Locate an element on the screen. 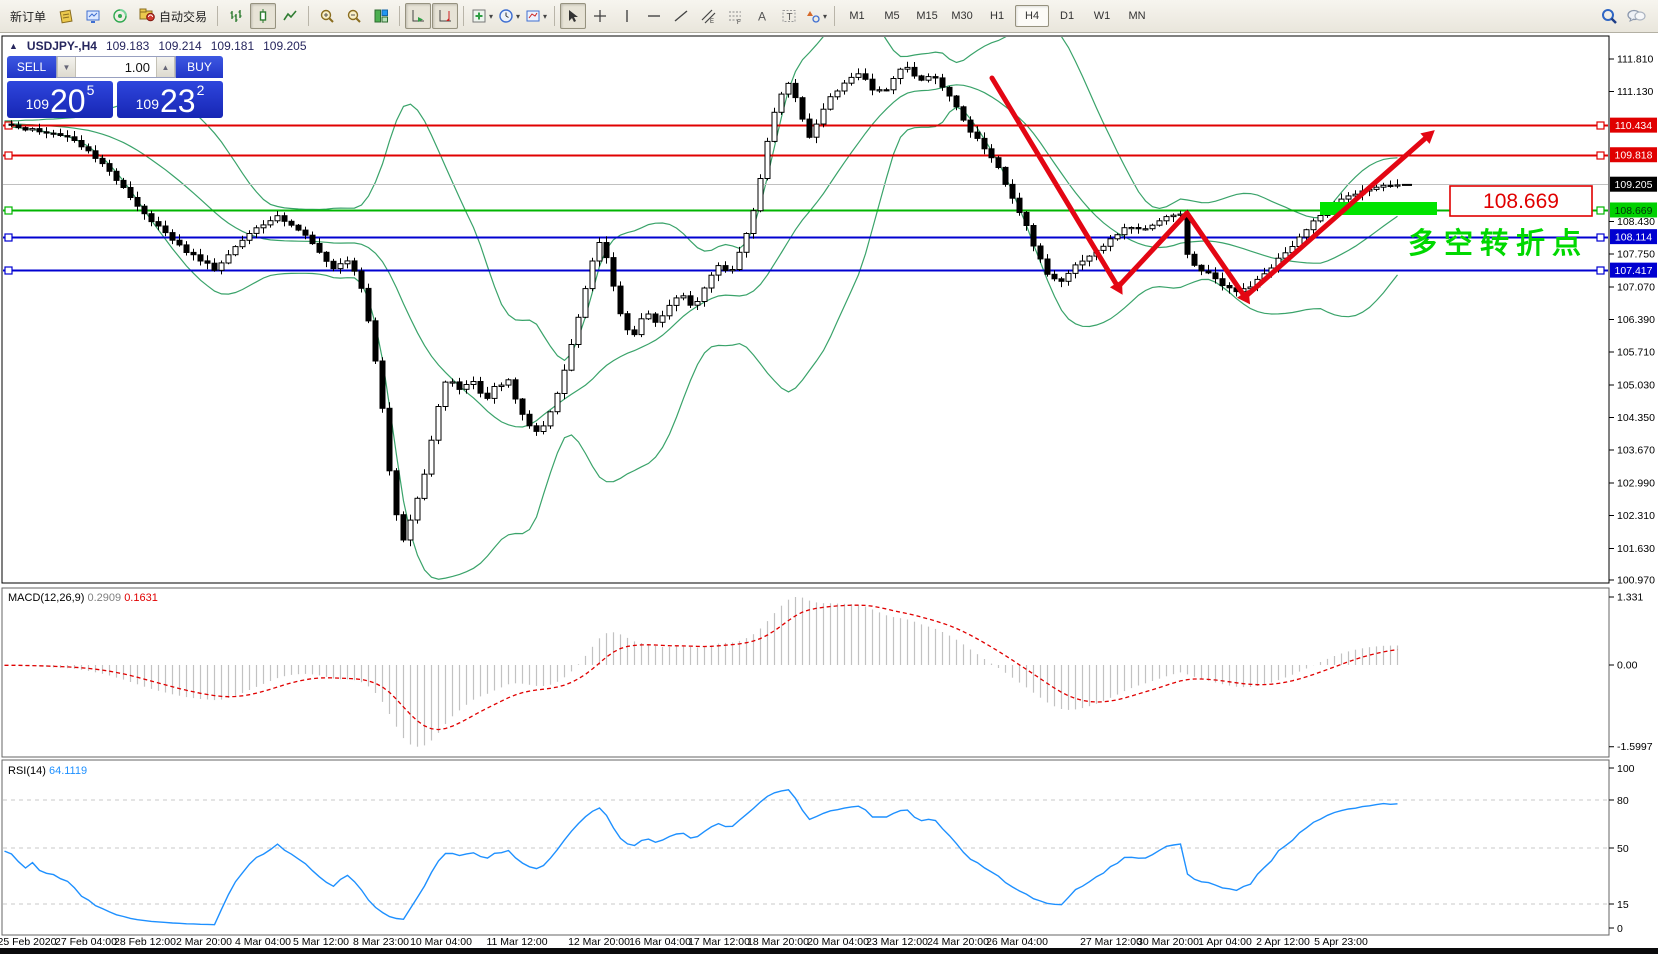 This screenshot has height=954, width=1658. ohlc-low: 109.181 is located at coordinates (232, 46).